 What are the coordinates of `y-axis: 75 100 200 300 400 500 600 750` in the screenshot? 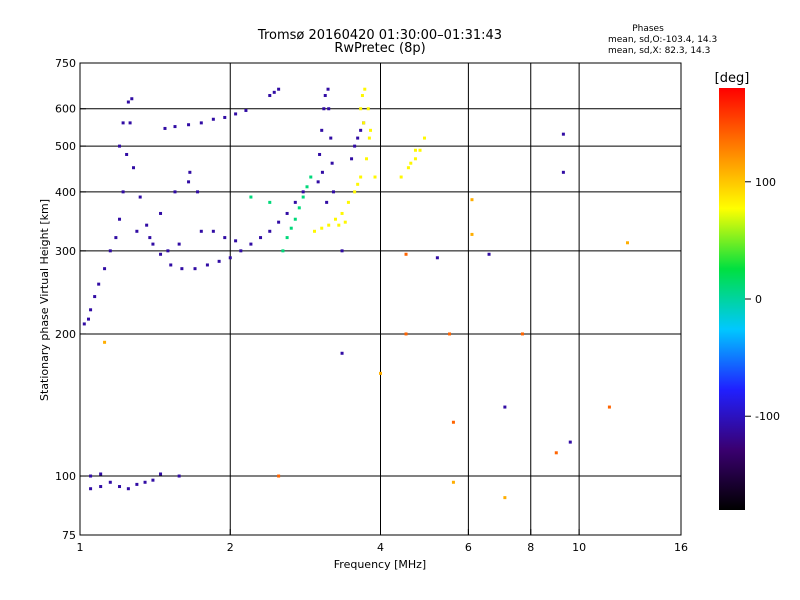 It's located at (70, 299).